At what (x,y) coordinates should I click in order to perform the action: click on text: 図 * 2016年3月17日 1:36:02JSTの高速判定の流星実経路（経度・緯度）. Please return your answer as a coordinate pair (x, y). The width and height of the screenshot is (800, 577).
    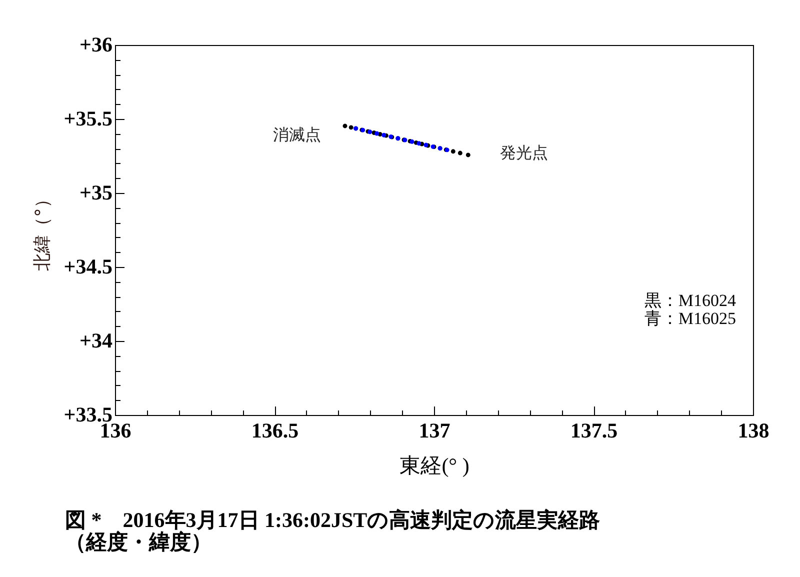
    Looking at the image, I should click on (332, 531).